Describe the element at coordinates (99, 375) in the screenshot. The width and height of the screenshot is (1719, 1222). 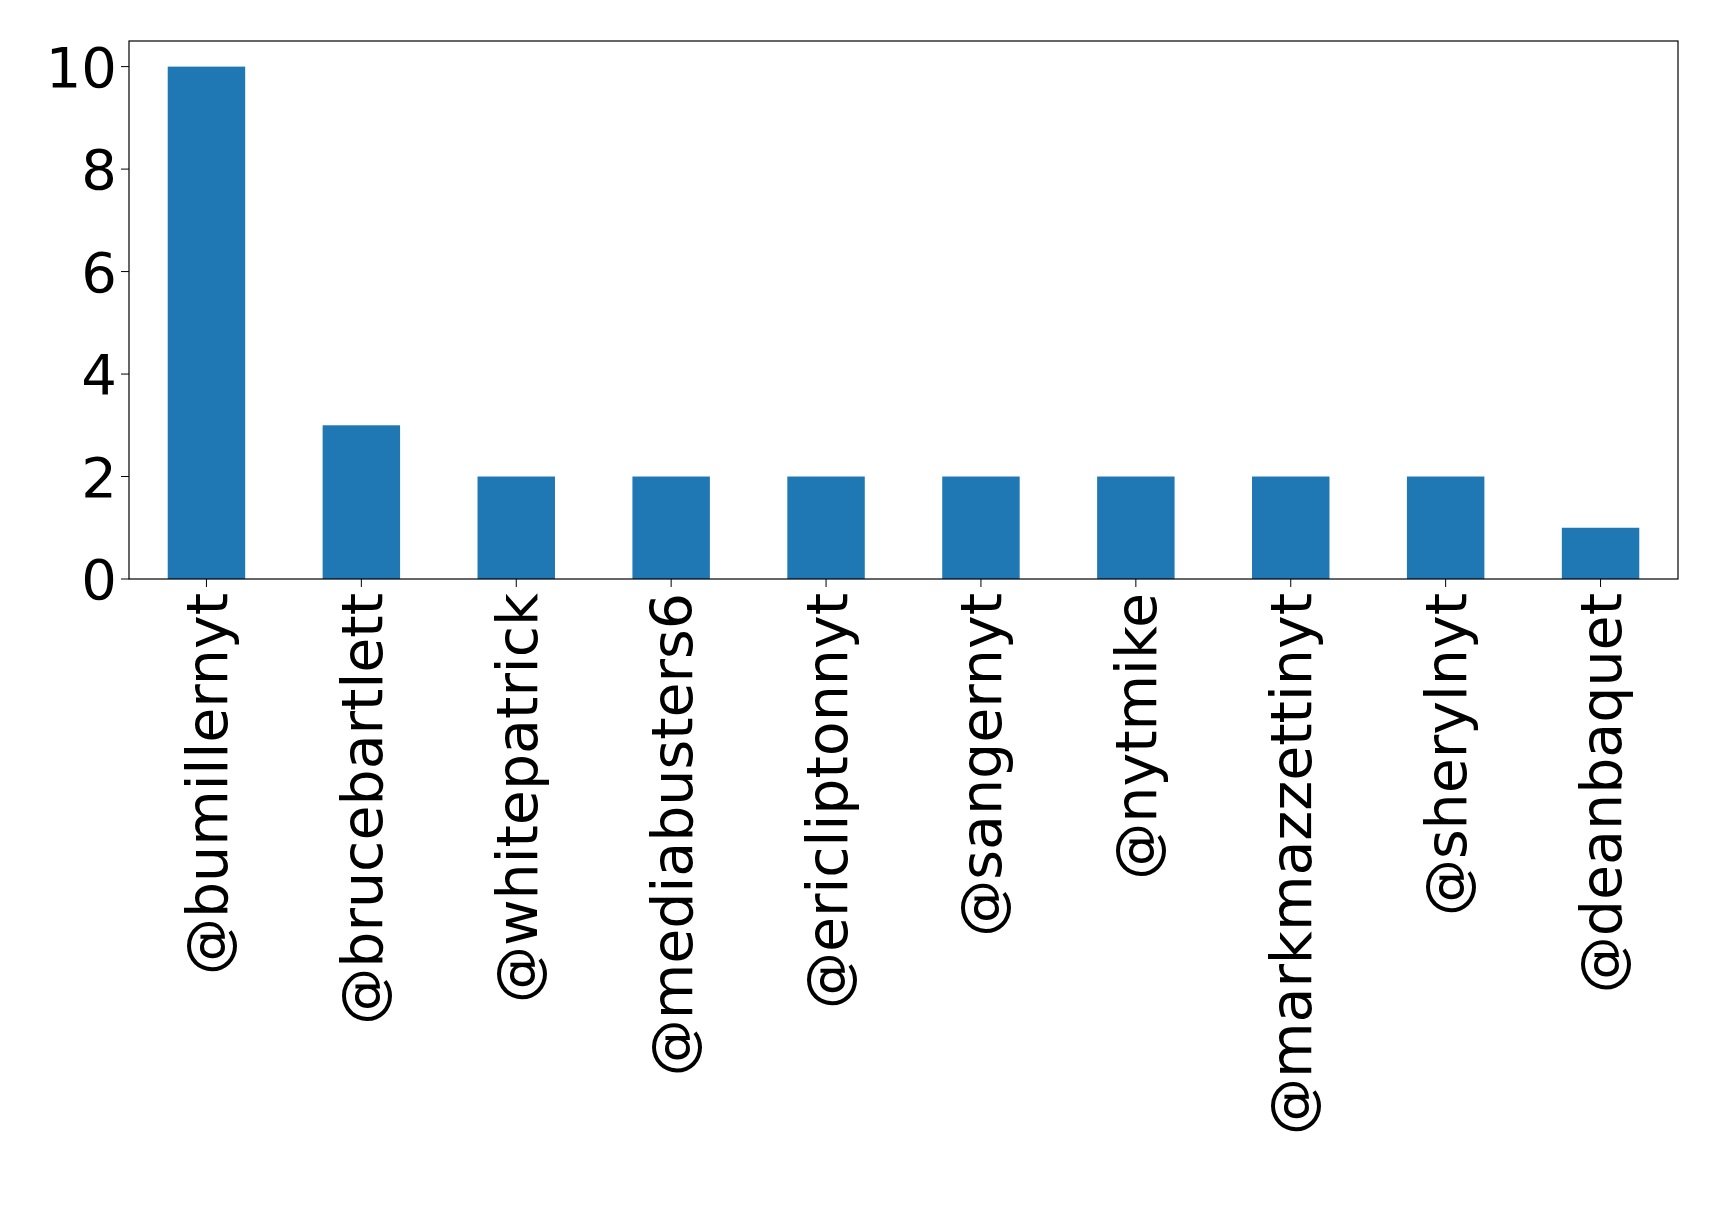
I see `y-tick-label: 4` at that location.